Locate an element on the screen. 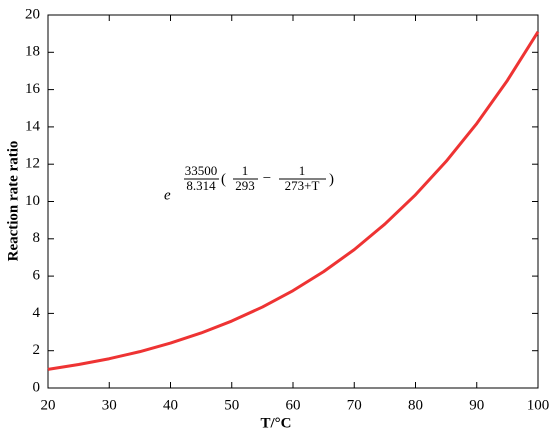 The image size is (550, 439). formula-term: 273+T is located at coordinates (302, 185).